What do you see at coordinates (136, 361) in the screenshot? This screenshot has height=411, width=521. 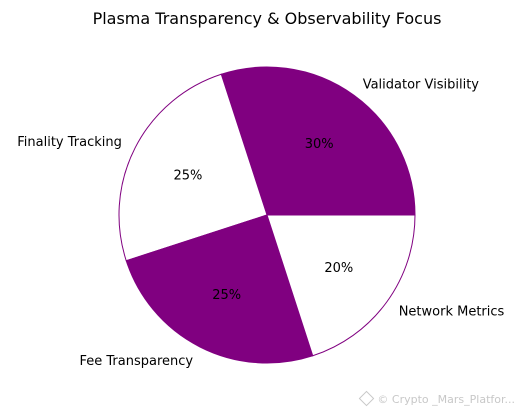 I see `slice-category-label: Fee Transparency` at bounding box center [136, 361].